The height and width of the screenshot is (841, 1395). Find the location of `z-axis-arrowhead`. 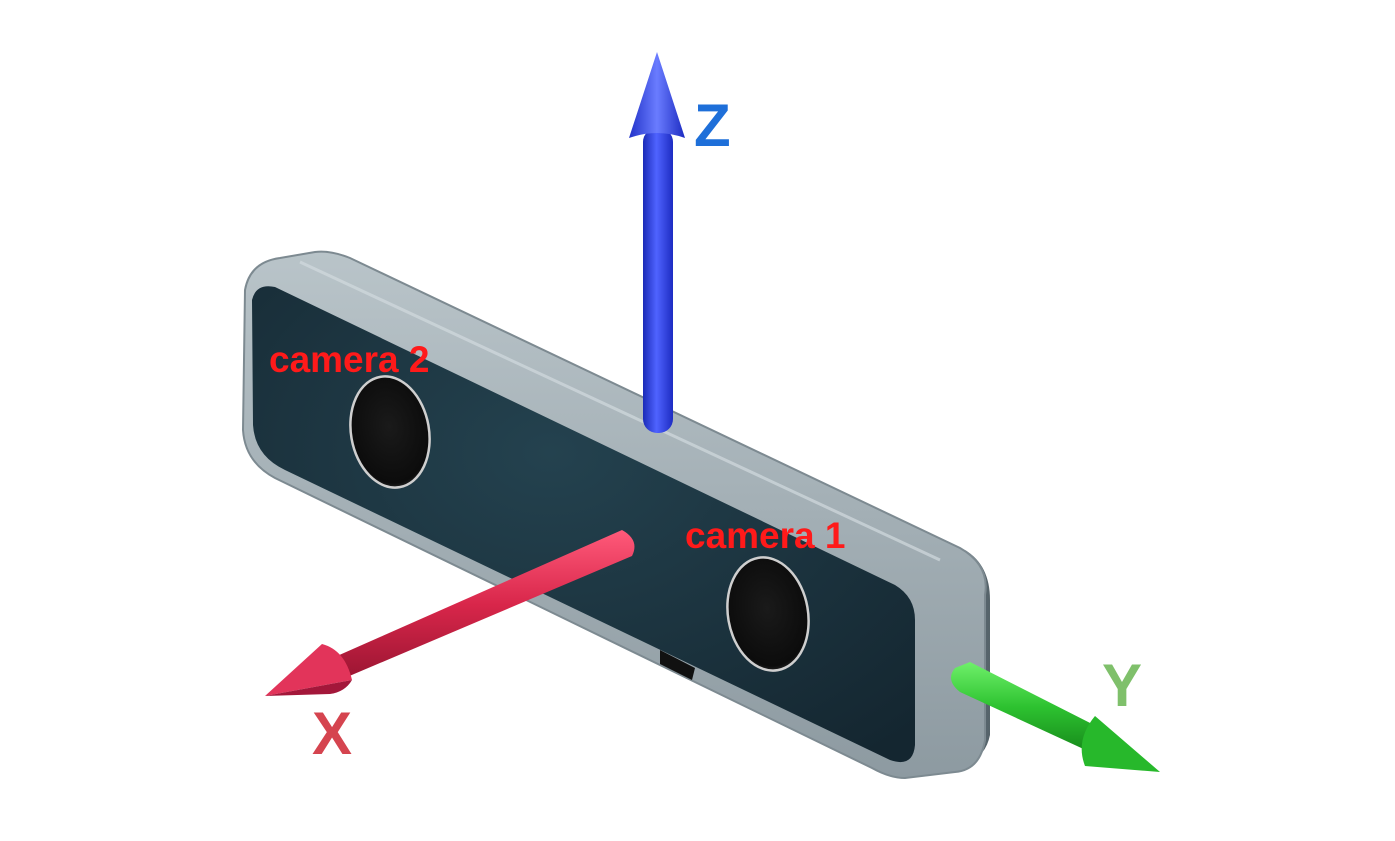

z-axis-arrowhead is located at coordinates (657, 95).